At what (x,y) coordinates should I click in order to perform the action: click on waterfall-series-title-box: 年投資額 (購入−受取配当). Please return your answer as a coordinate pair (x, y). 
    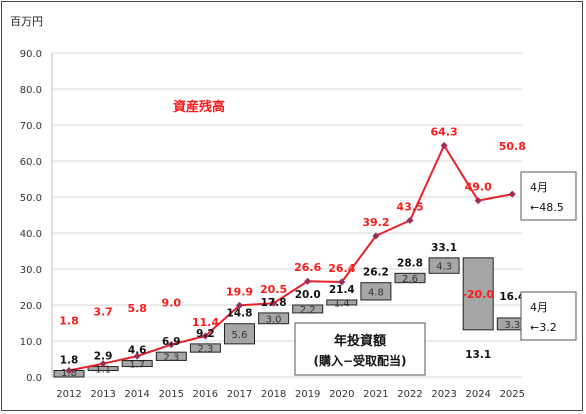
    Looking at the image, I should click on (360, 349).